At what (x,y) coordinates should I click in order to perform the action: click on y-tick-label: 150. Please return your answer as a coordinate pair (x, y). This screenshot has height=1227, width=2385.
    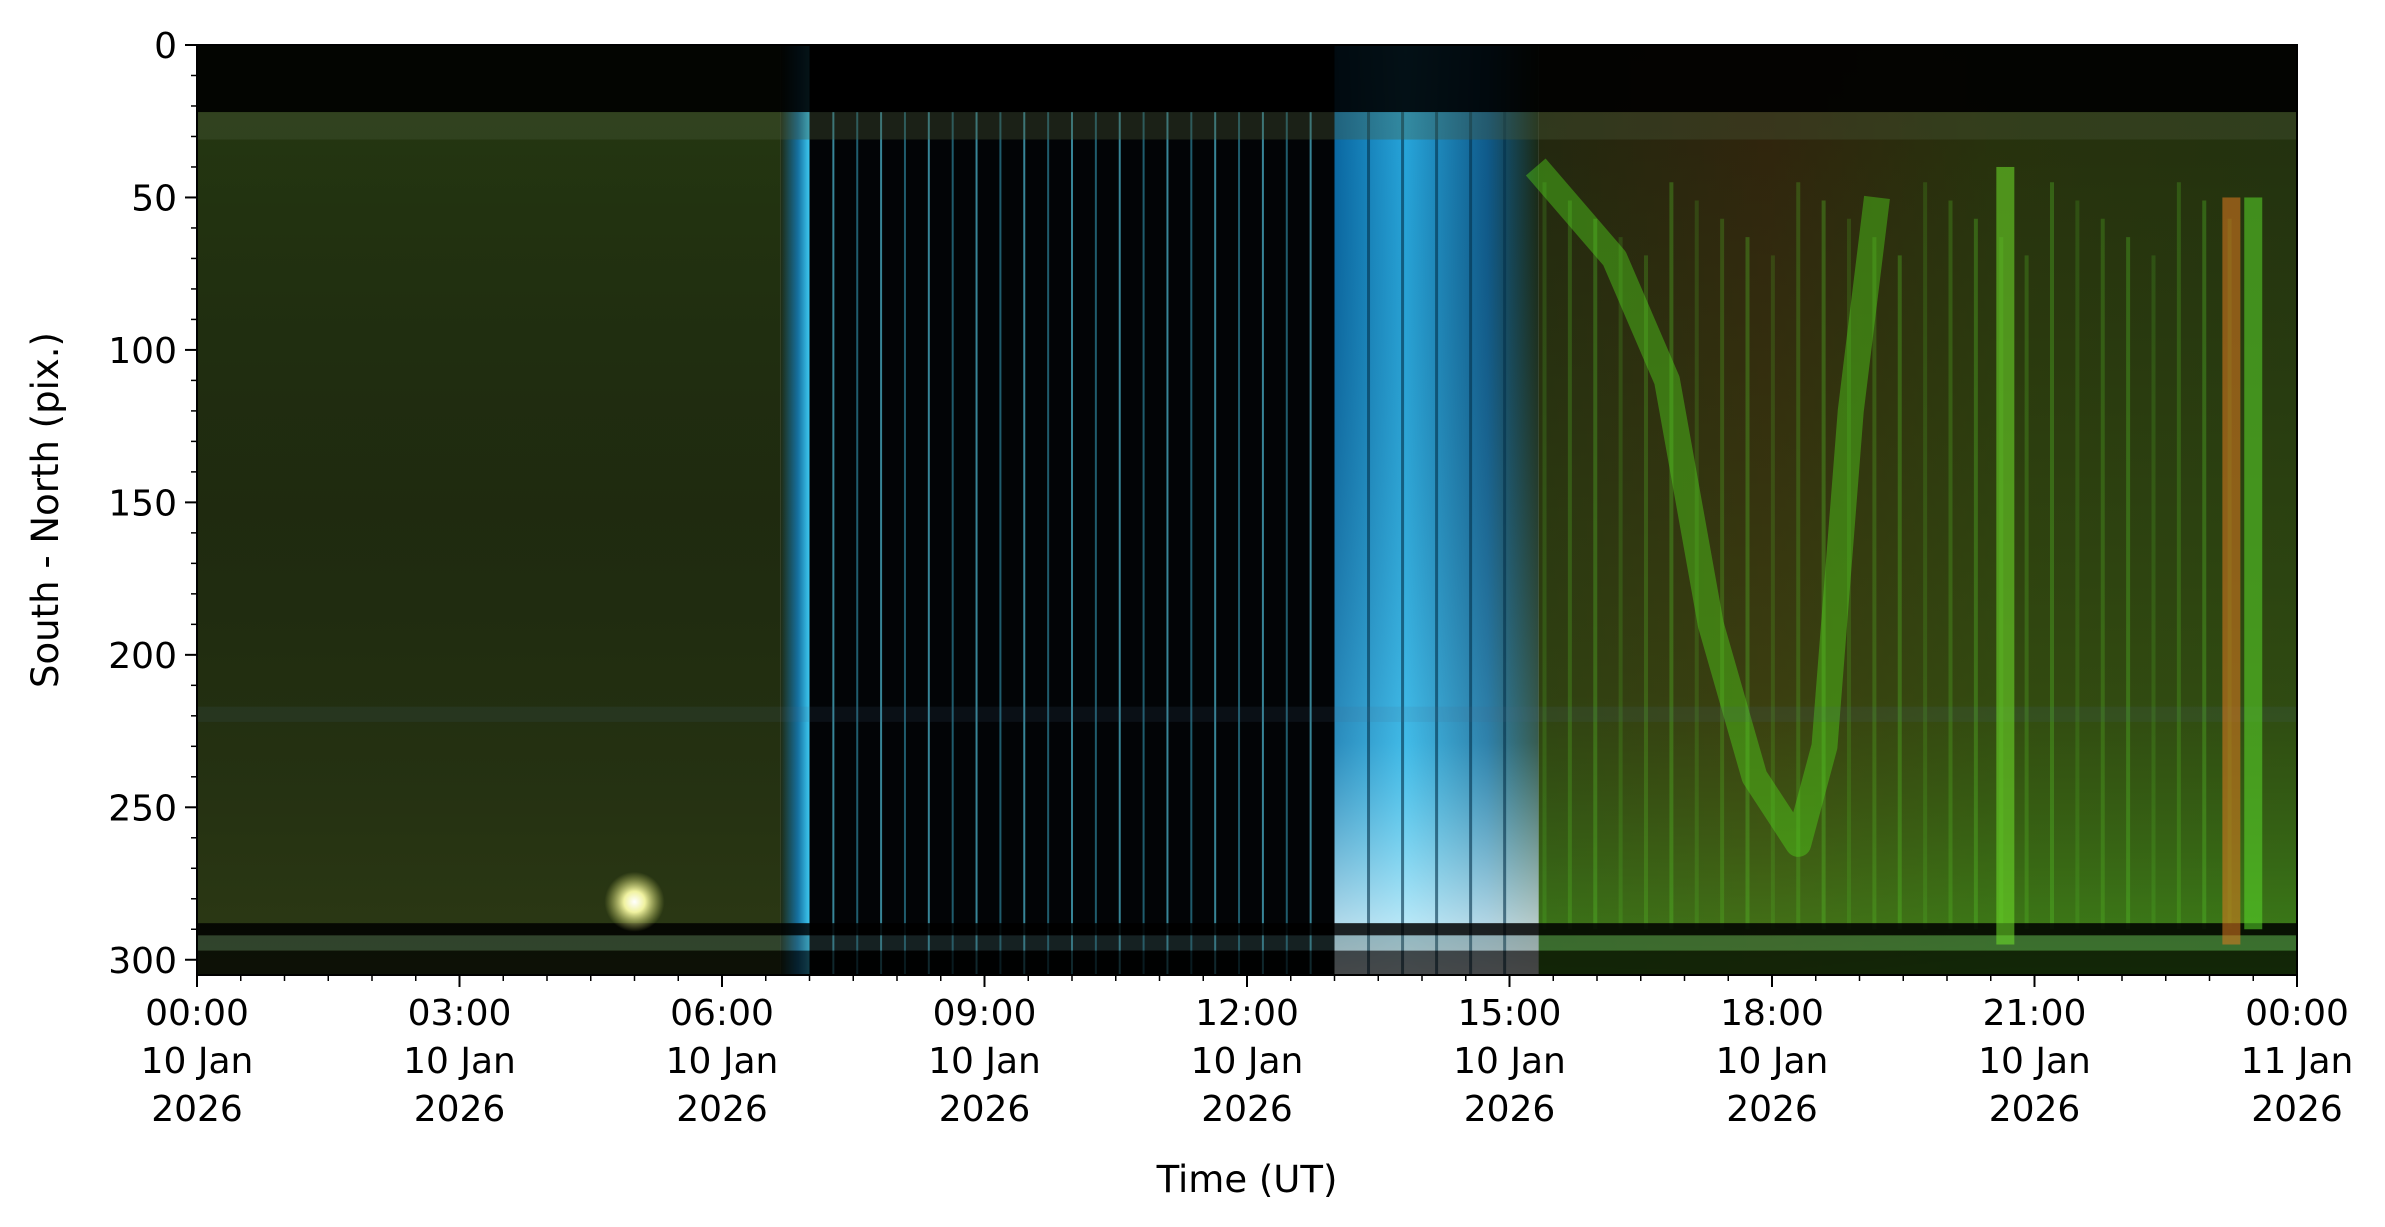
    Looking at the image, I should click on (142, 503).